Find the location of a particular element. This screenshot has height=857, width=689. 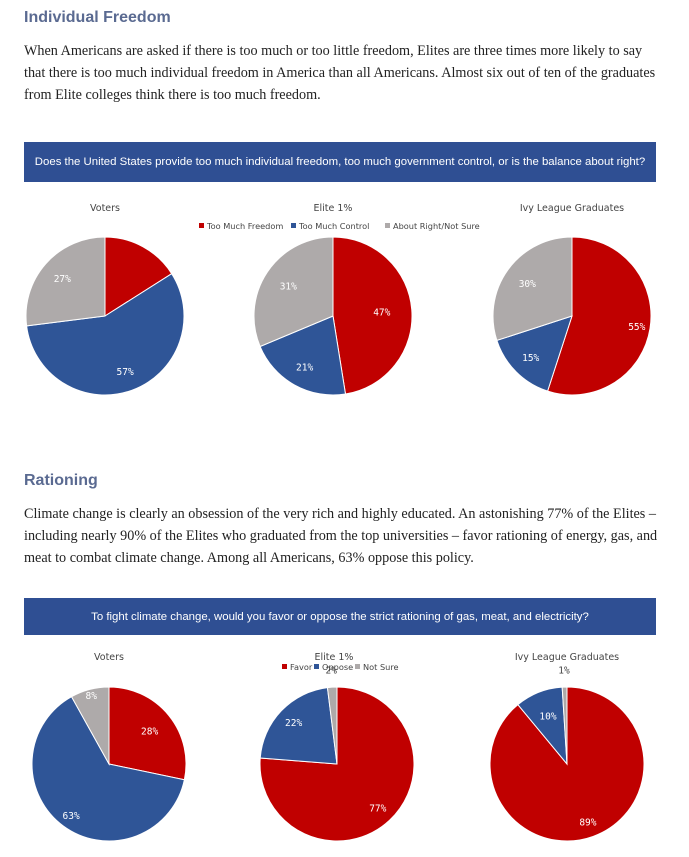

slice-label: 57% is located at coordinates (125, 372).